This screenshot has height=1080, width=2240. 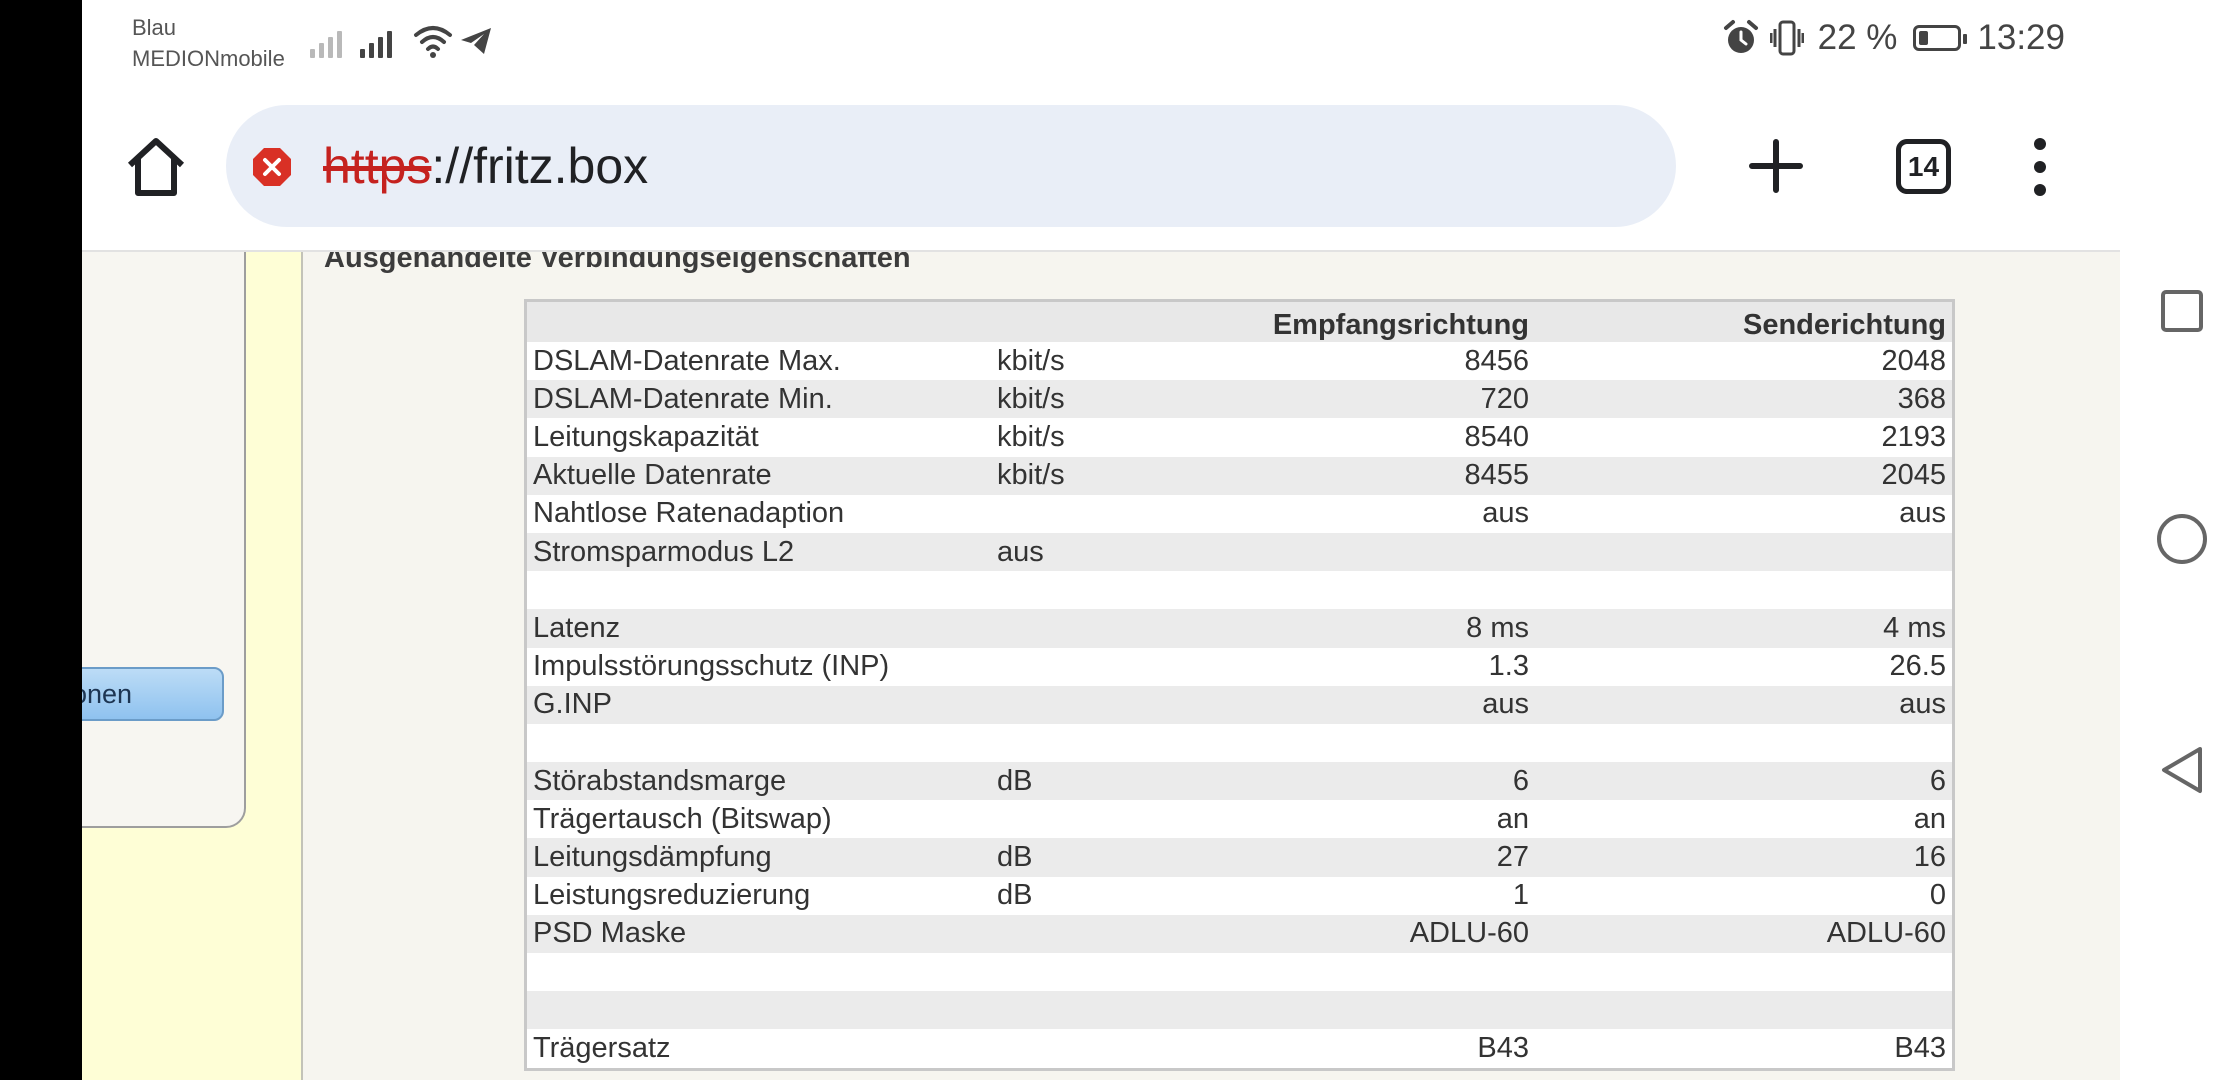 I want to click on telegram-icon, so click(x=476, y=41).